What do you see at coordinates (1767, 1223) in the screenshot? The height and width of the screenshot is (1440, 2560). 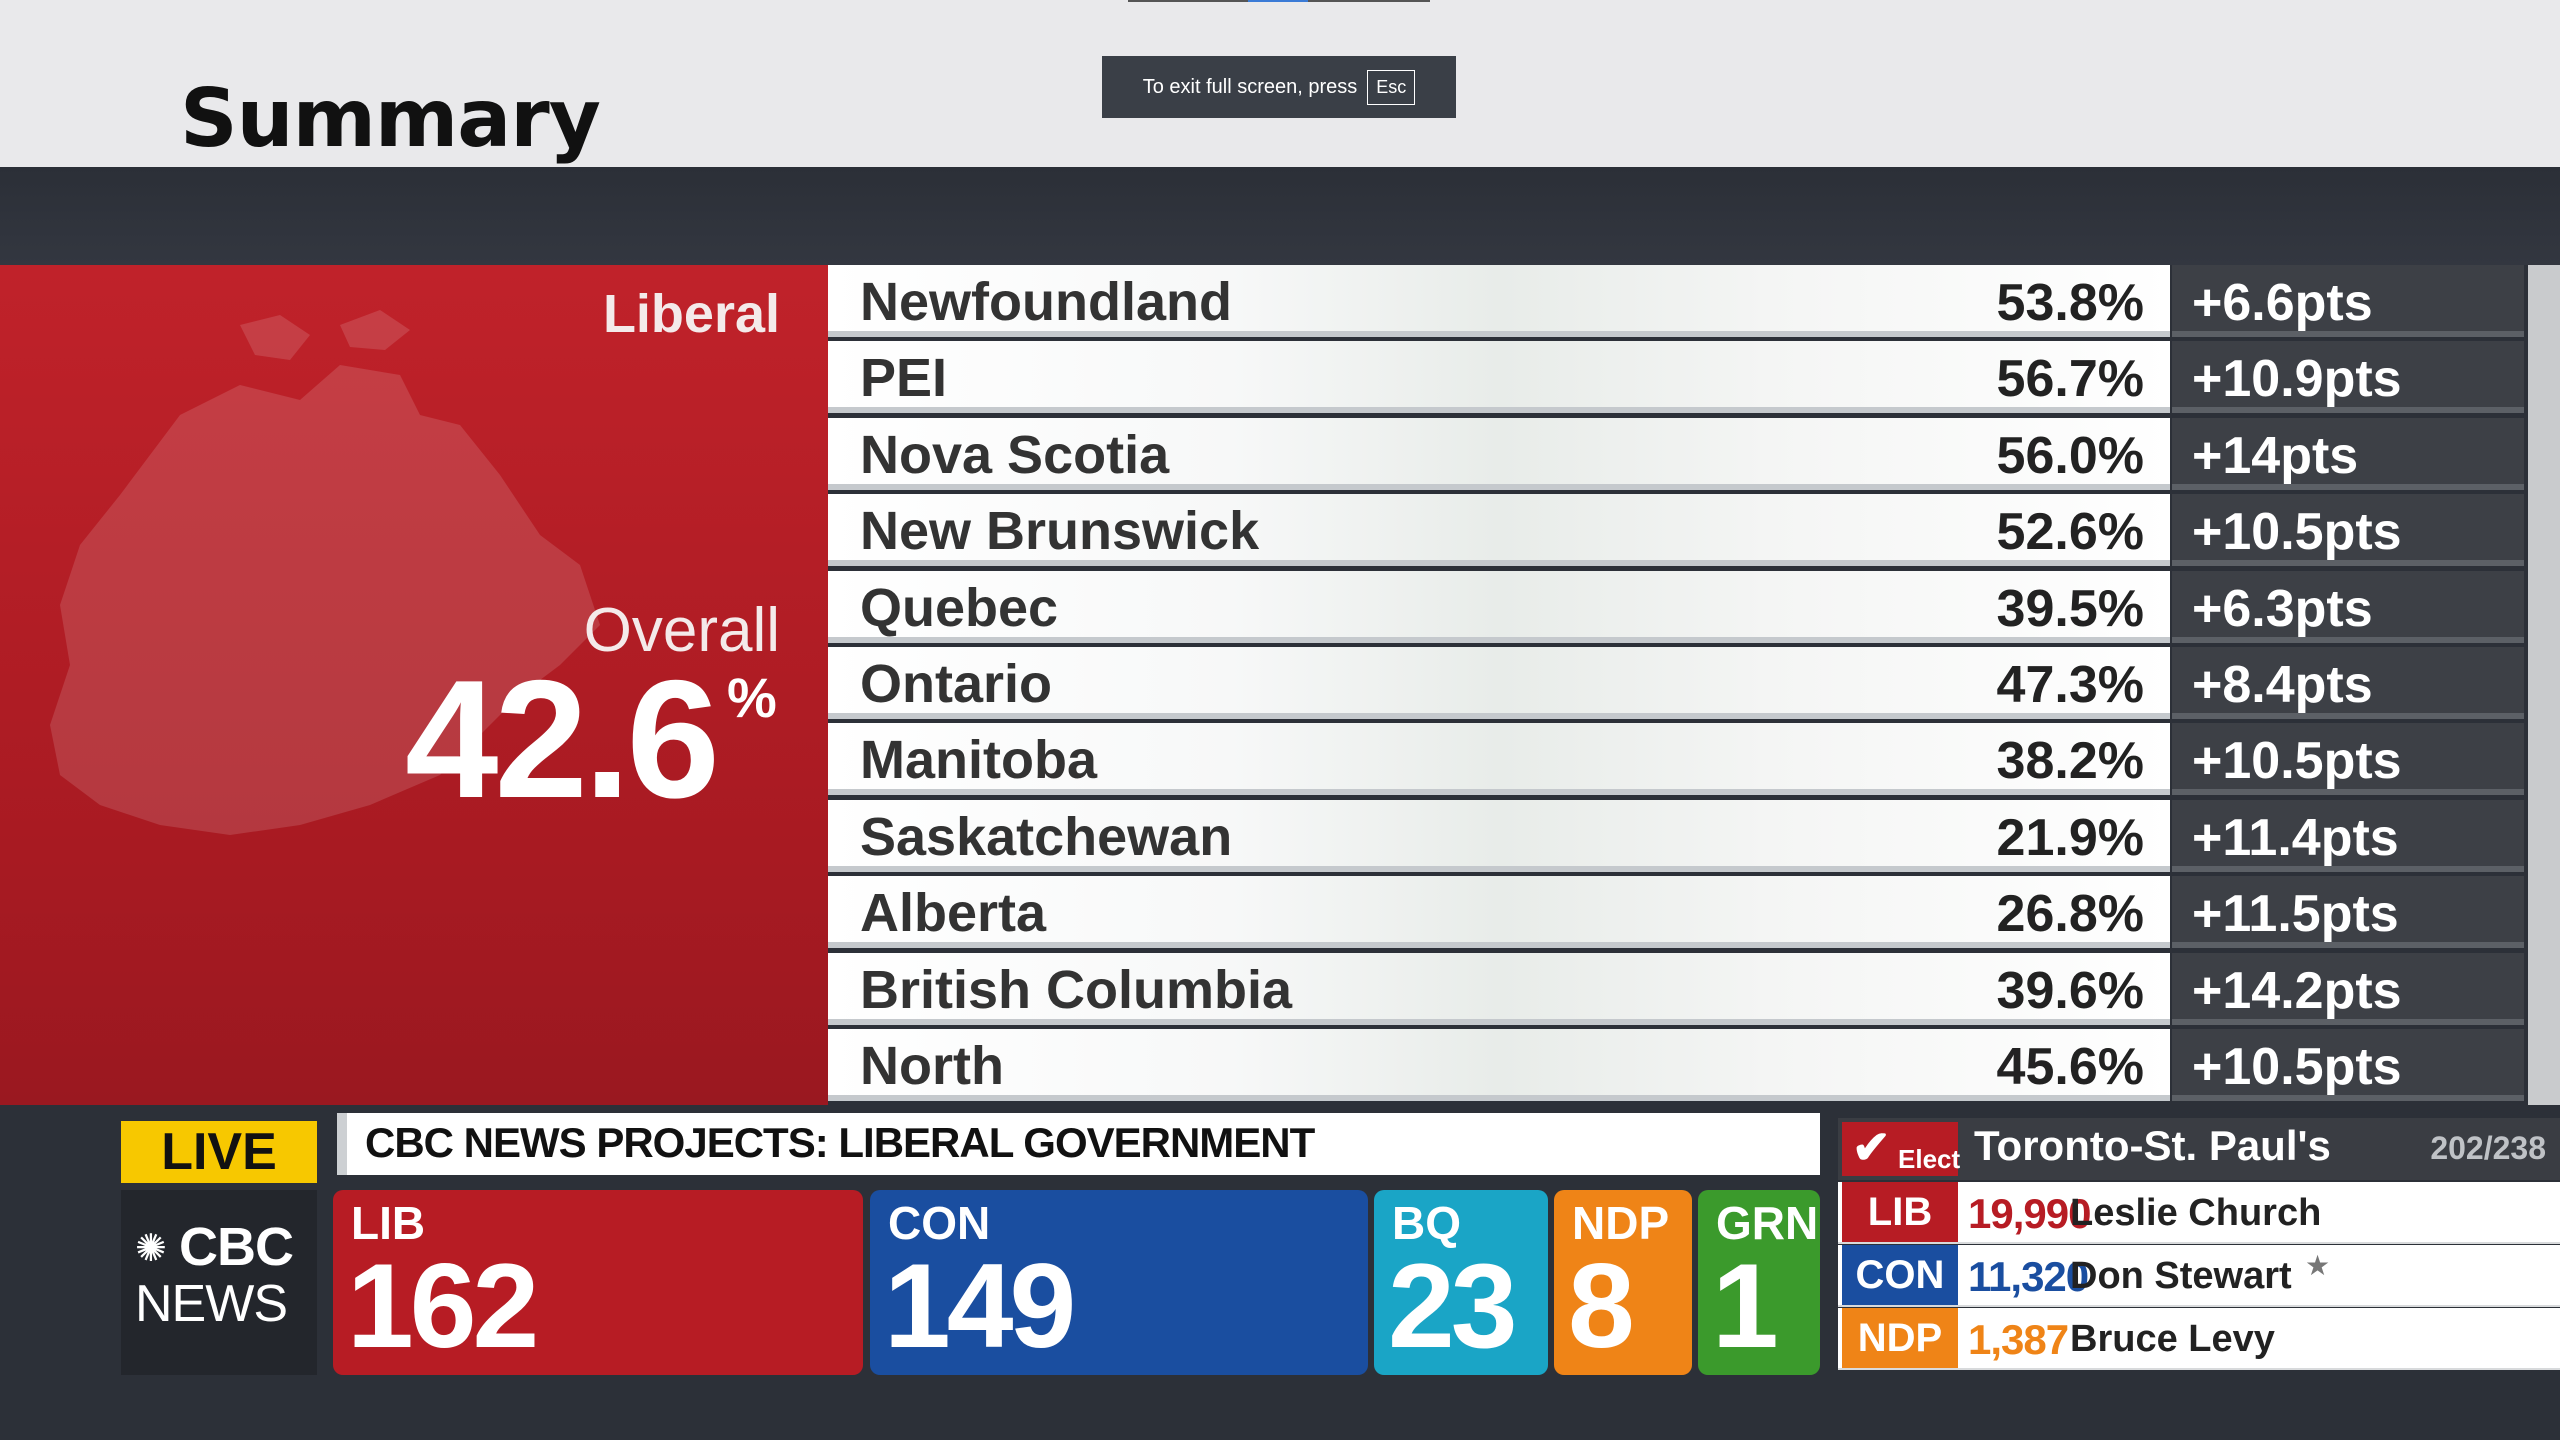 I see `seat-party-label: GRN` at bounding box center [1767, 1223].